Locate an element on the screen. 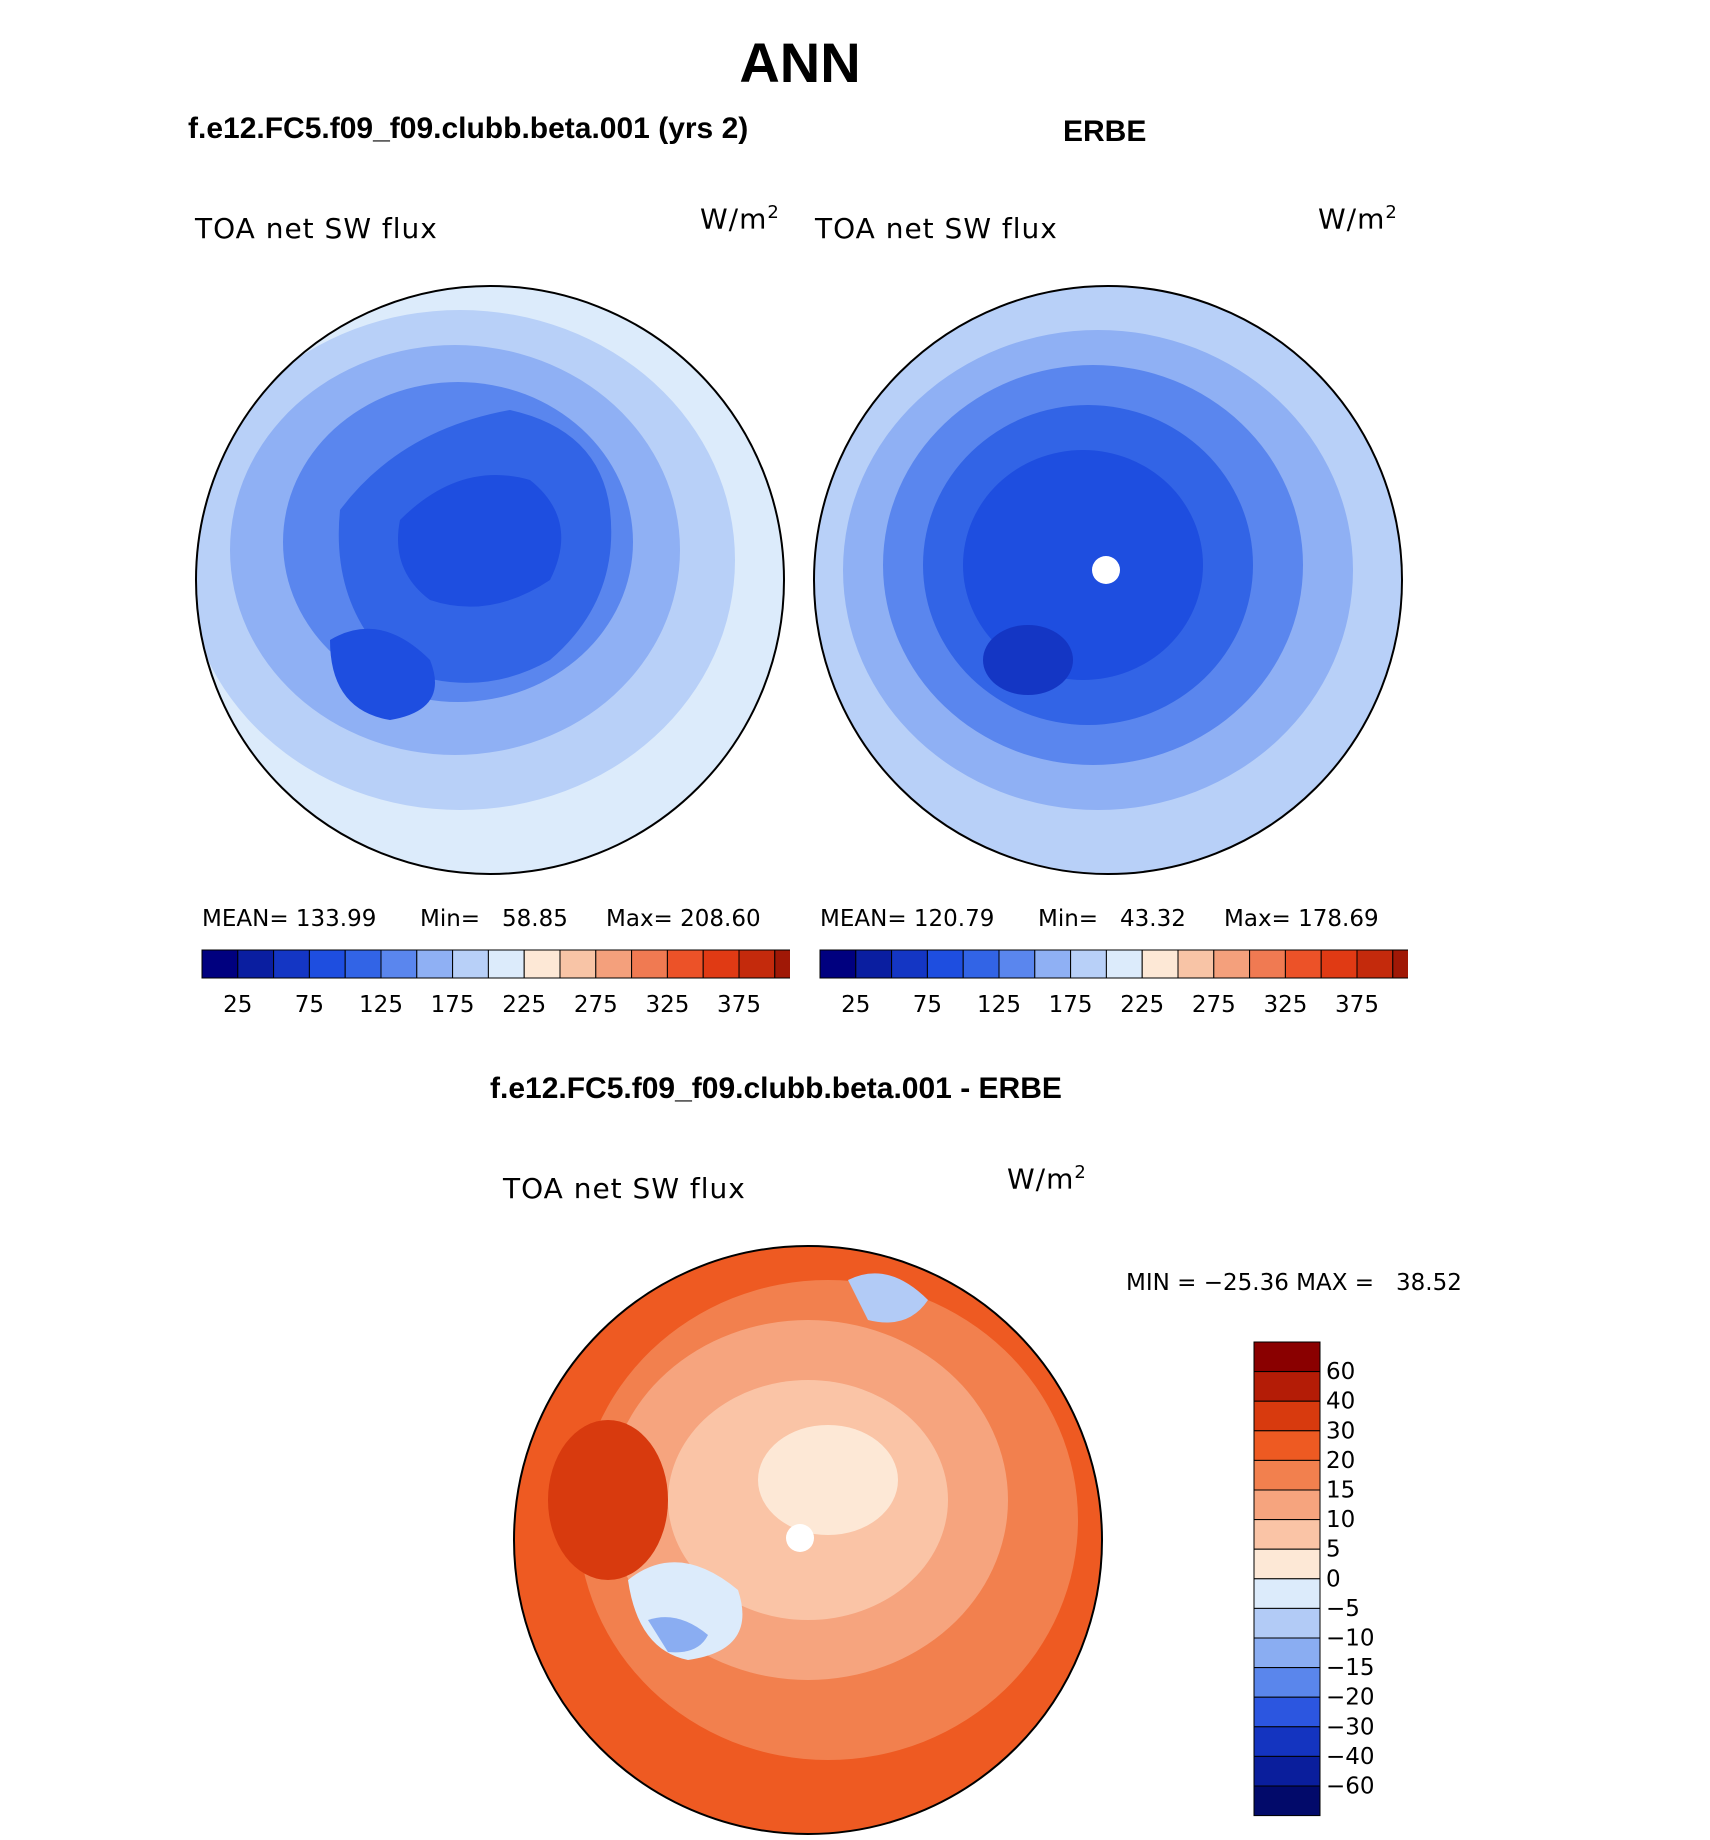  colorbar-difference-label: 5 is located at coordinates (1333, 1550).